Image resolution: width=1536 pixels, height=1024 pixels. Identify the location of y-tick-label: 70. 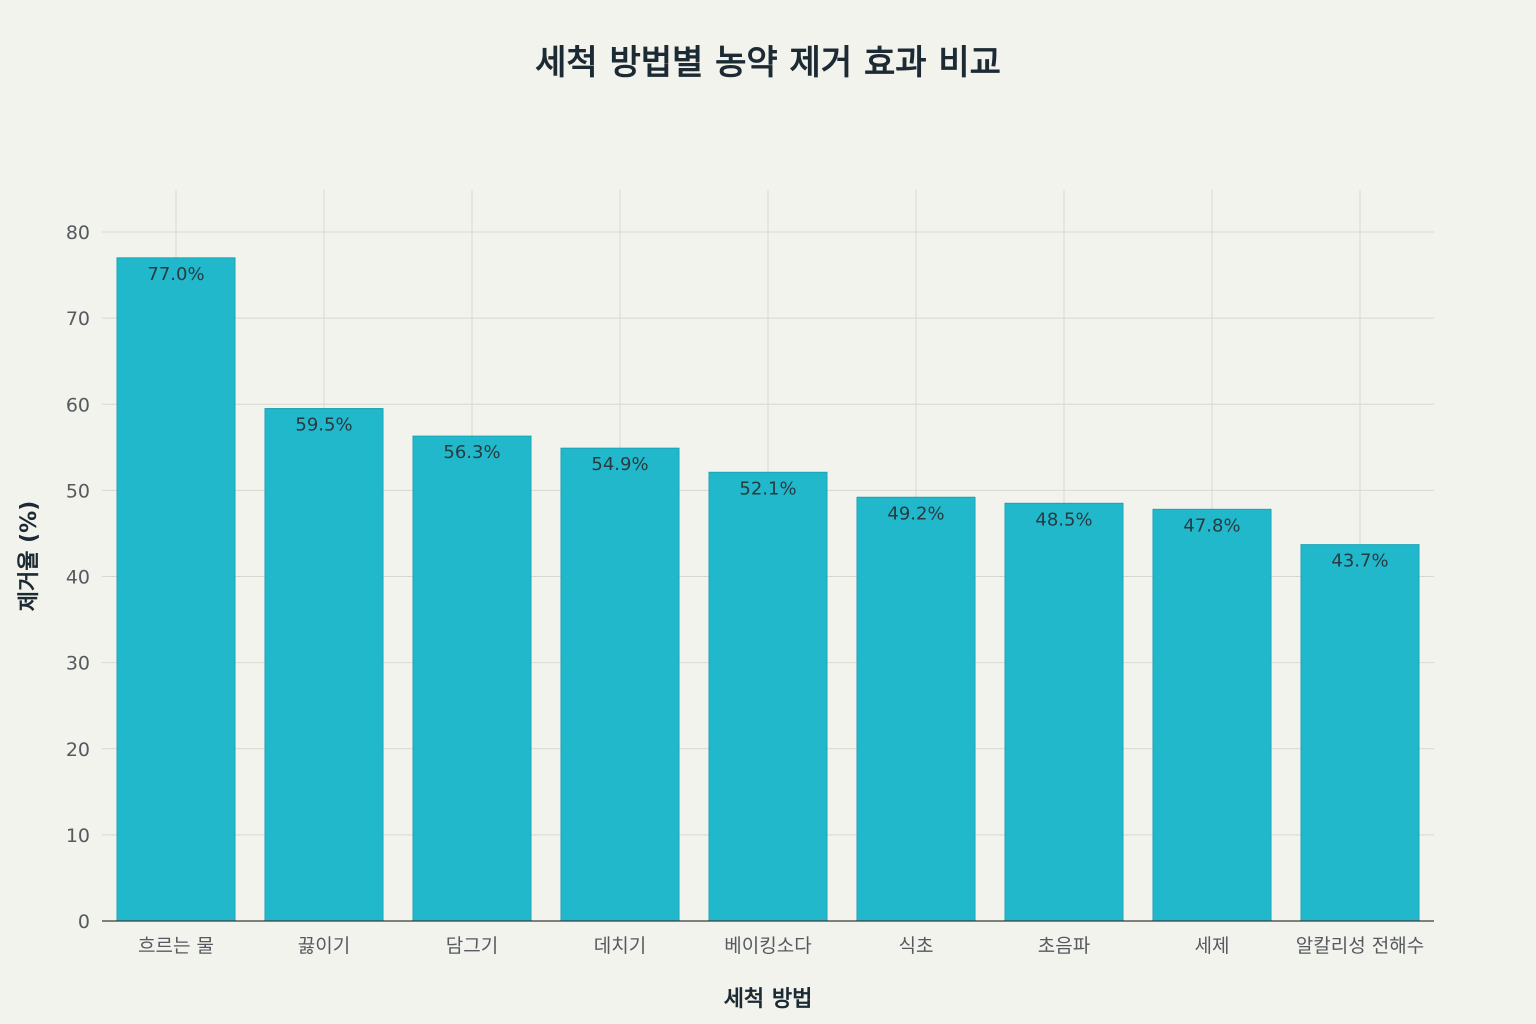
(78, 319).